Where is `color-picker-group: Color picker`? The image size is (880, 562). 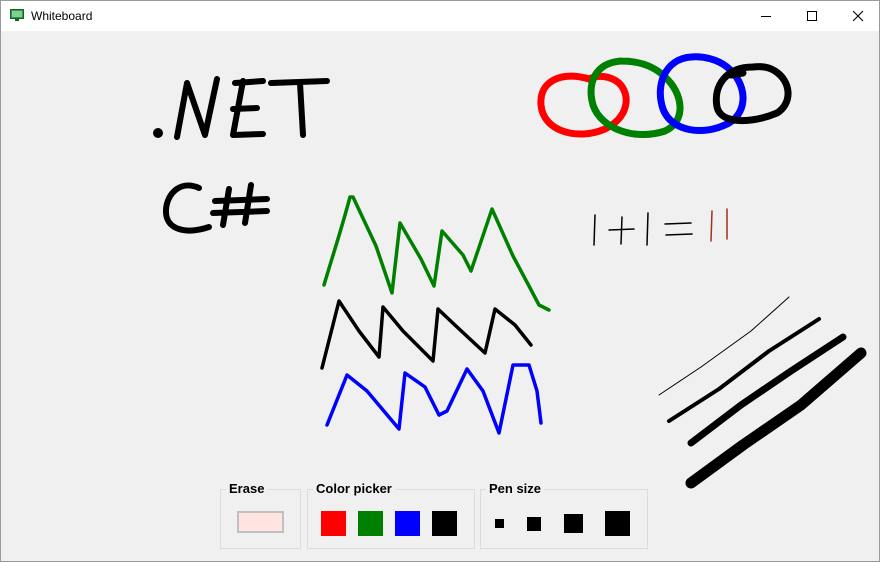
color-picker-group: Color picker is located at coordinates (391, 515).